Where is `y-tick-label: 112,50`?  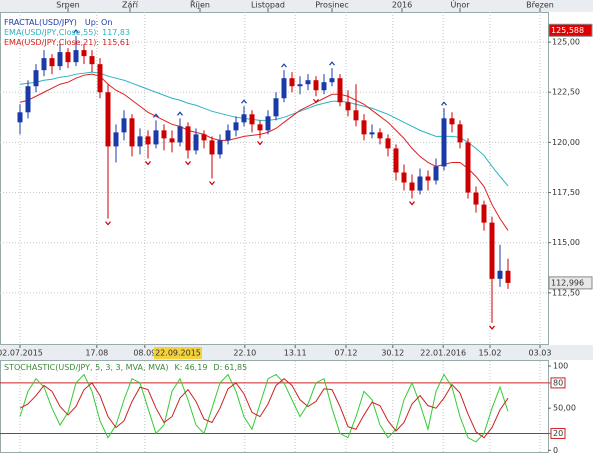 y-tick-label: 112,50 is located at coordinates (566, 292).